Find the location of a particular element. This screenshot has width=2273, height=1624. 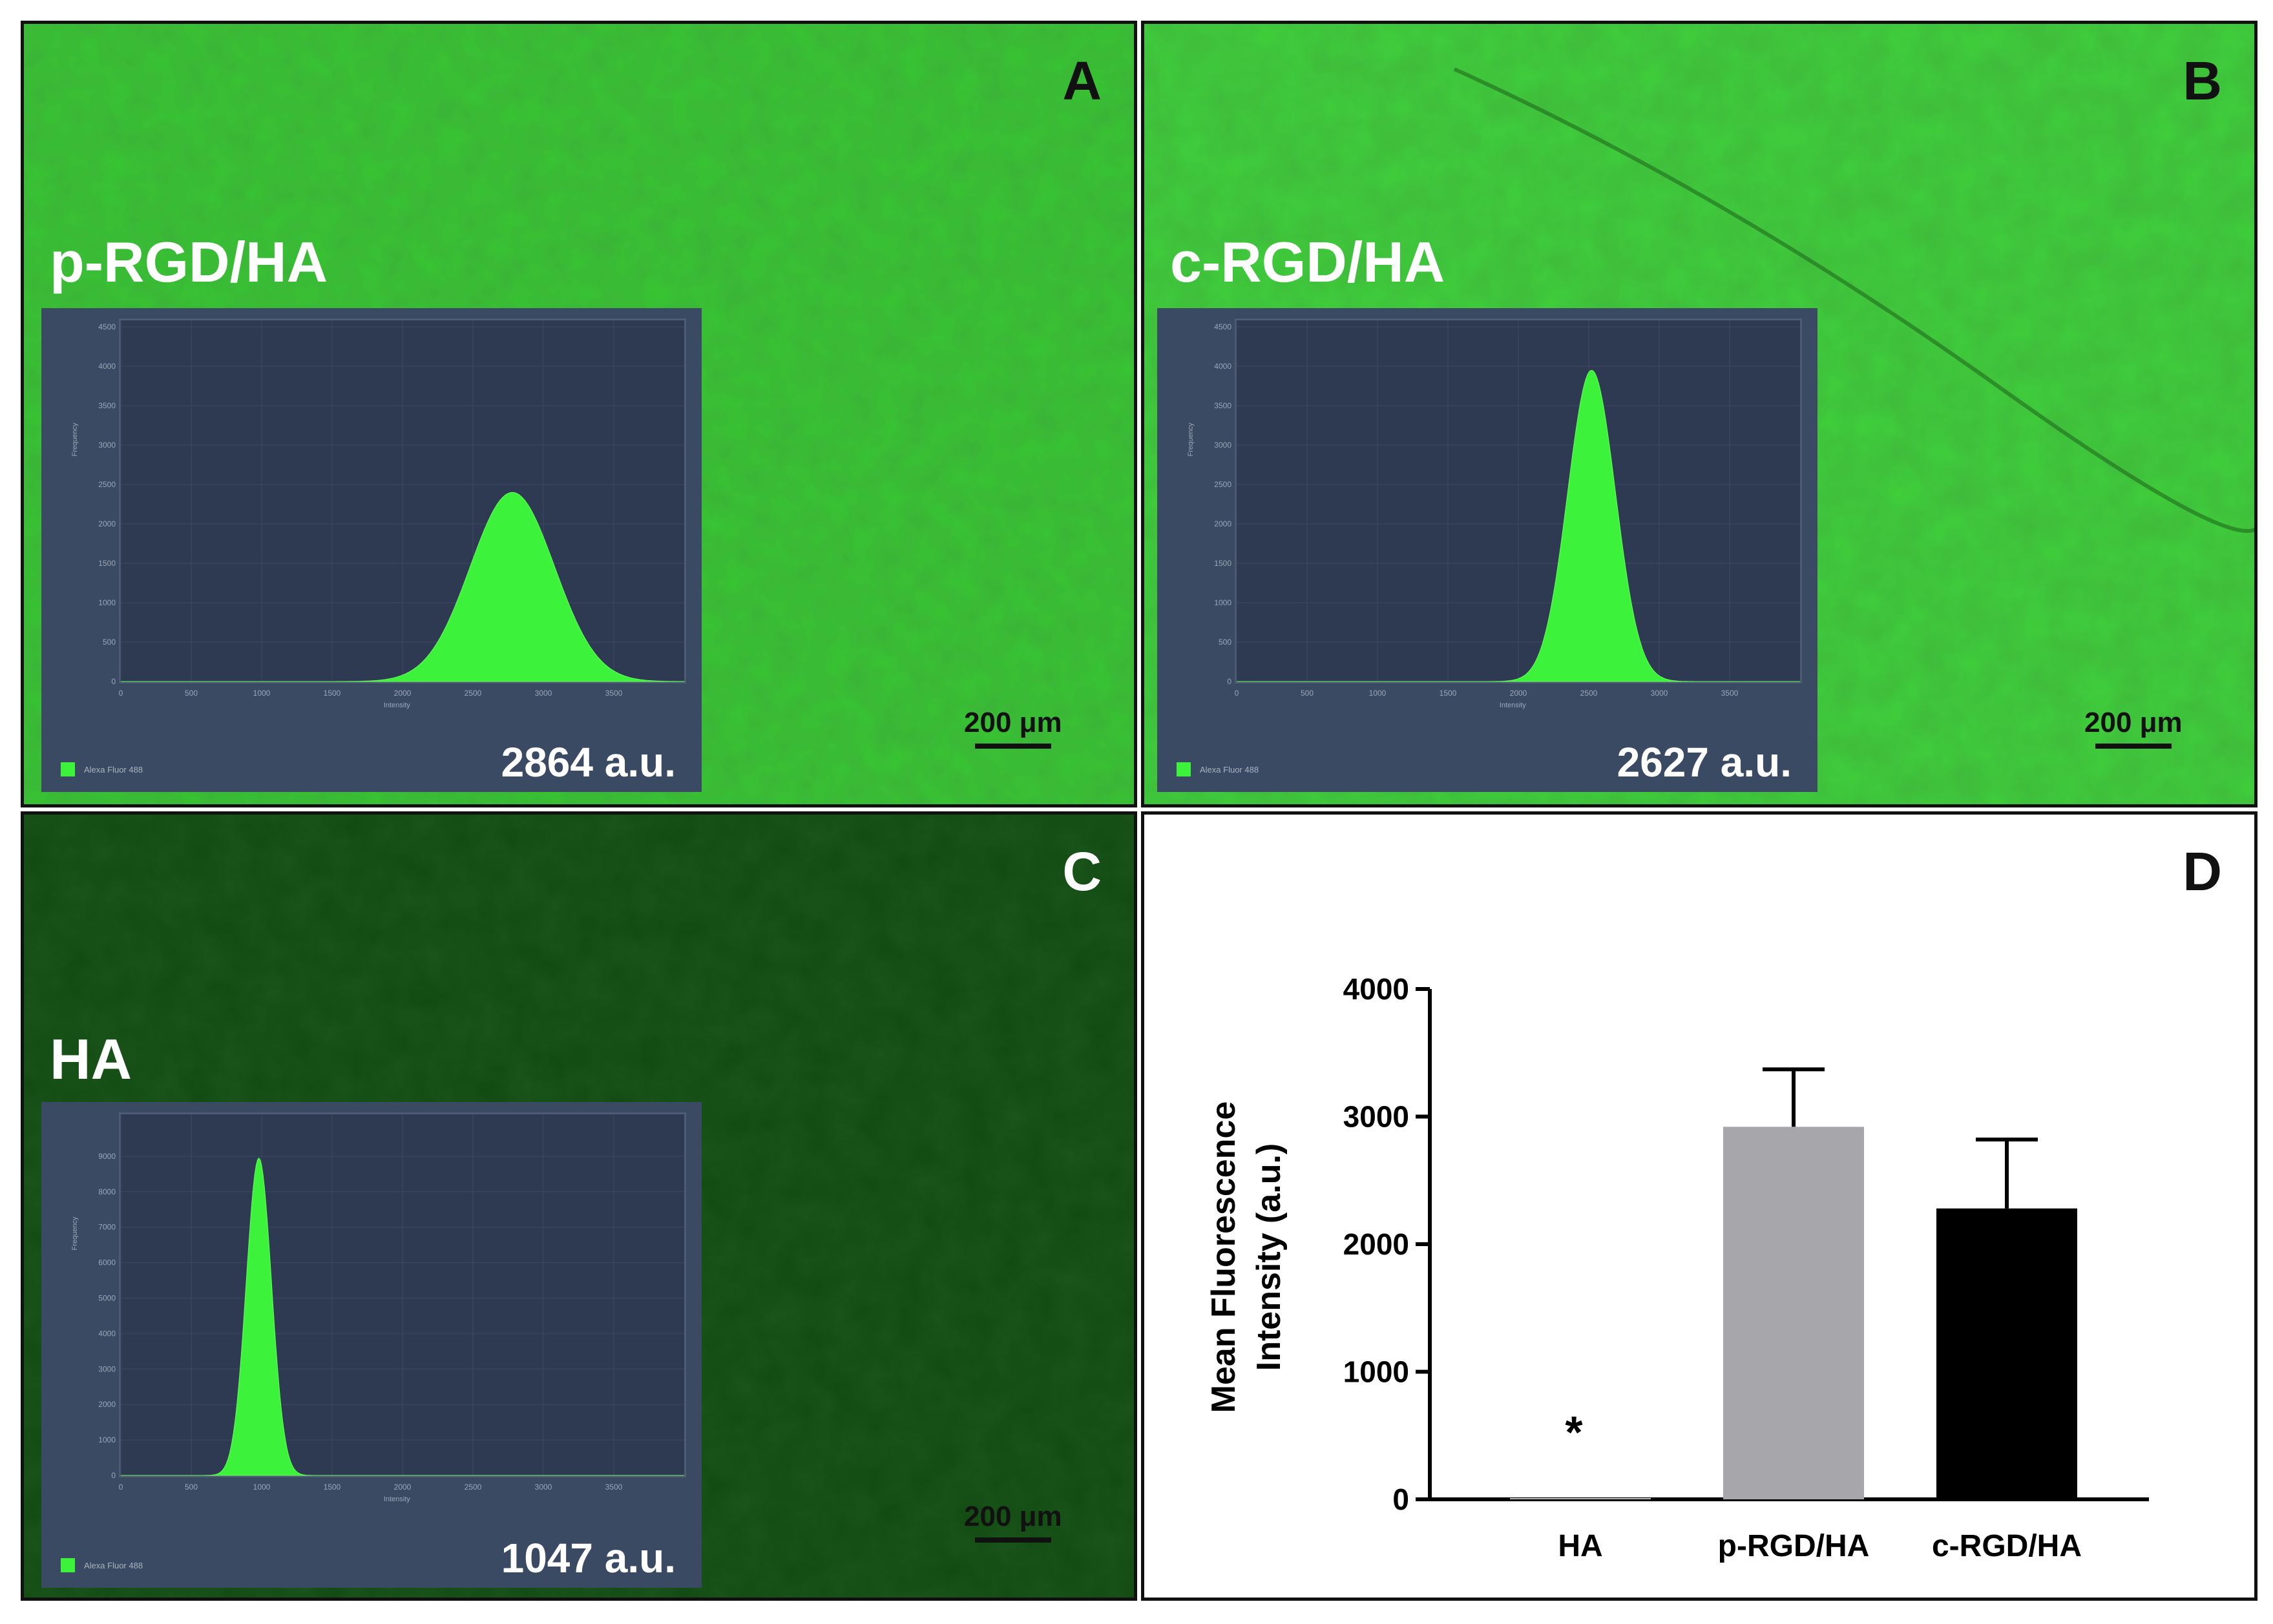

y-tick-label: 0 is located at coordinates (1400, 1499).